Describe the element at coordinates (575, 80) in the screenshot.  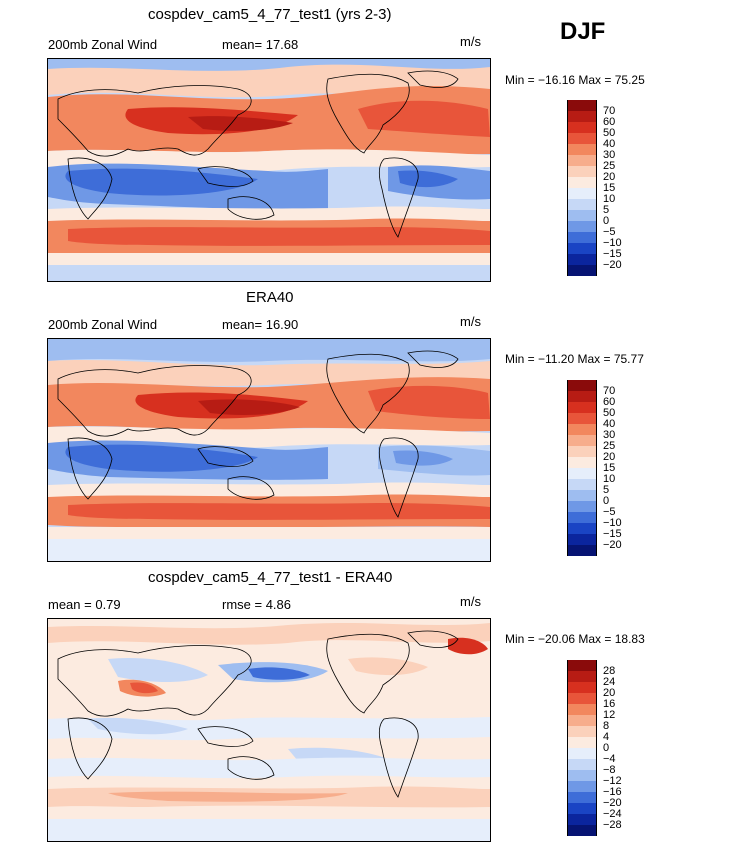
I see `panel-minmax: Min = −16.16 Max = 75.25` at that location.